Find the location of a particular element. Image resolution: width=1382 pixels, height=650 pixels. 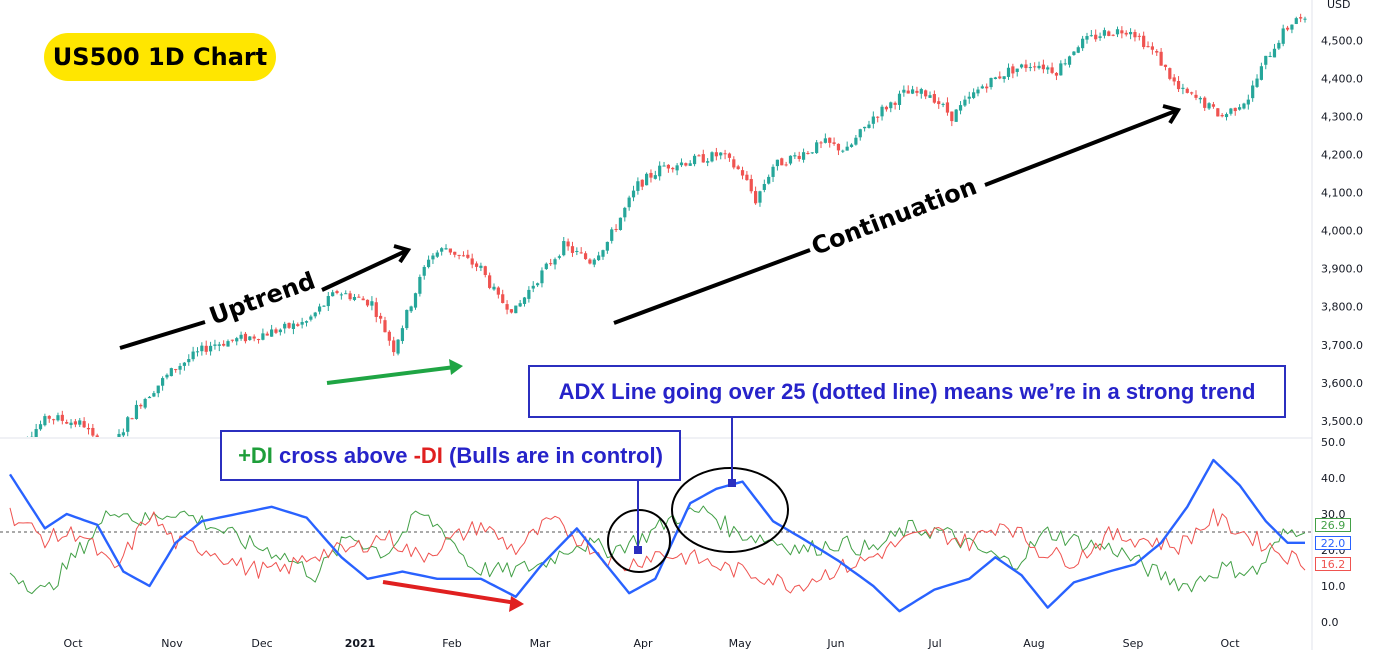

time-axis-tick: Dec is located at coordinates (261, 643).